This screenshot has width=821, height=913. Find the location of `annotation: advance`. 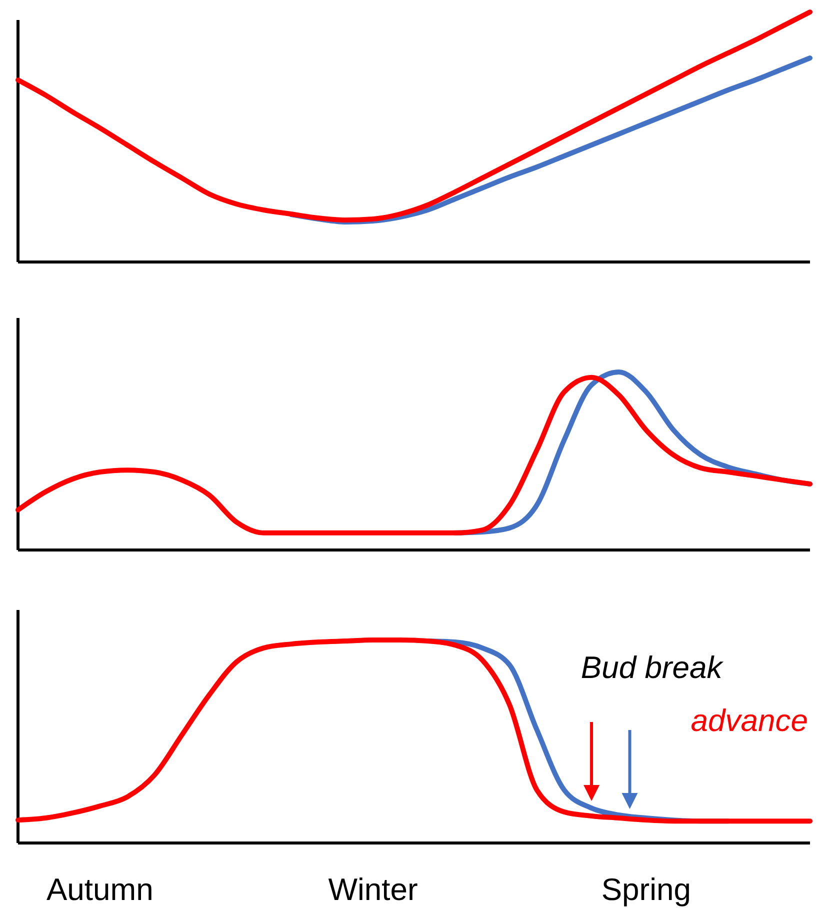

annotation: advance is located at coordinates (749, 720).